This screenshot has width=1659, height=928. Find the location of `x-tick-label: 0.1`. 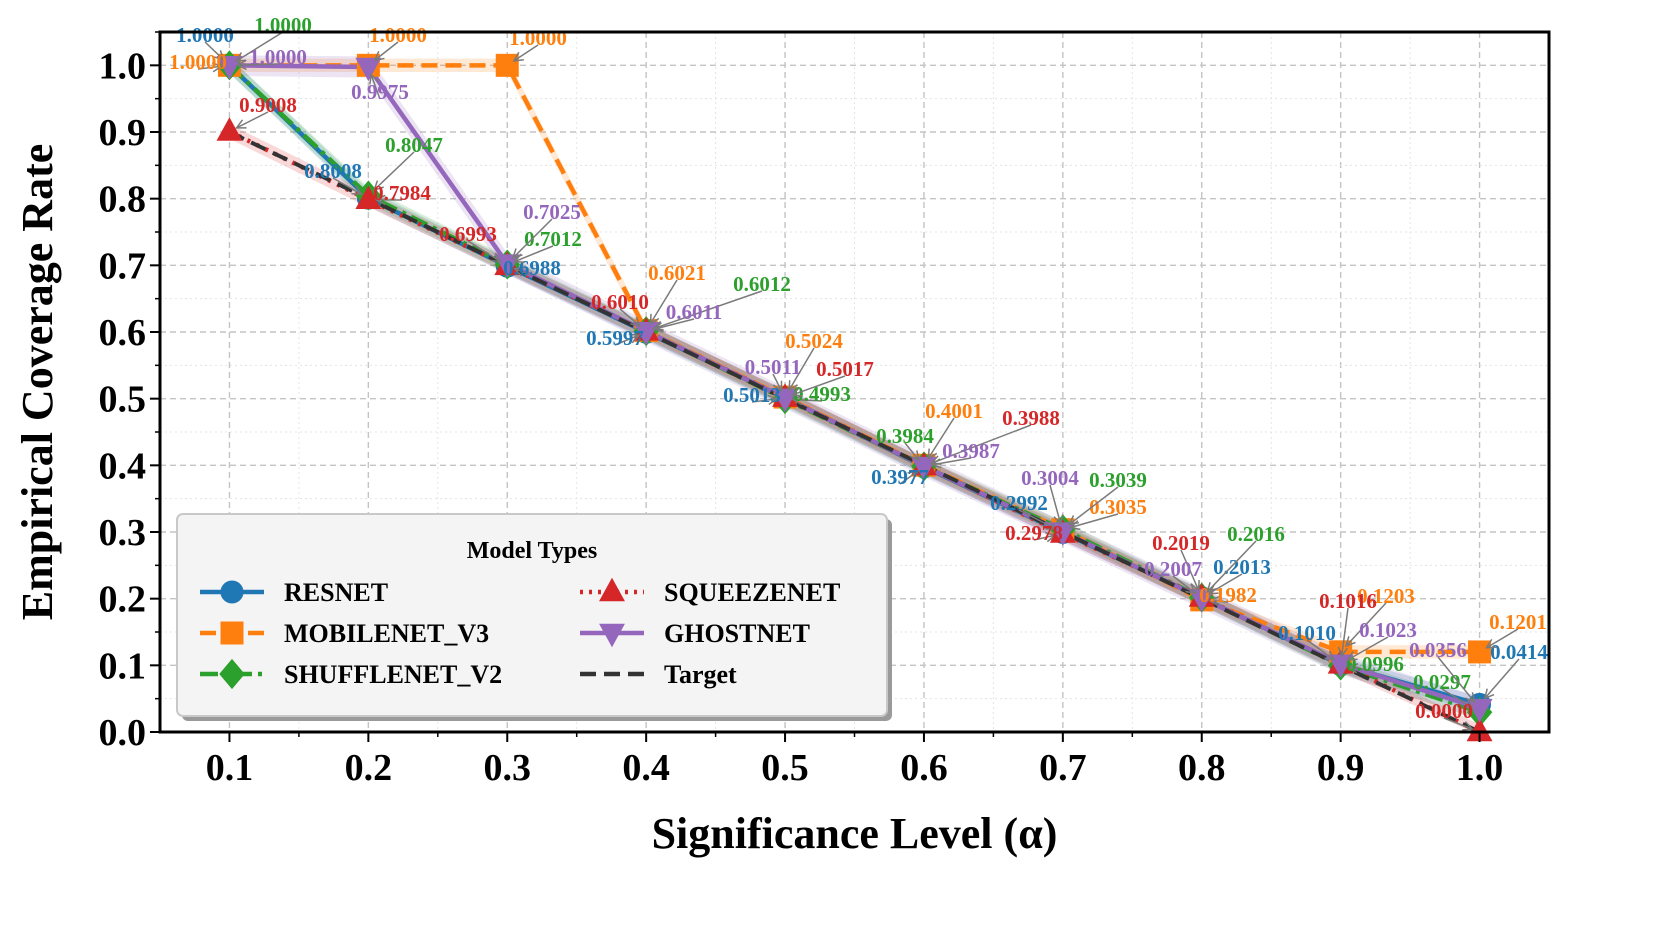

x-tick-label: 0.1 is located at coordinates (230, 768).